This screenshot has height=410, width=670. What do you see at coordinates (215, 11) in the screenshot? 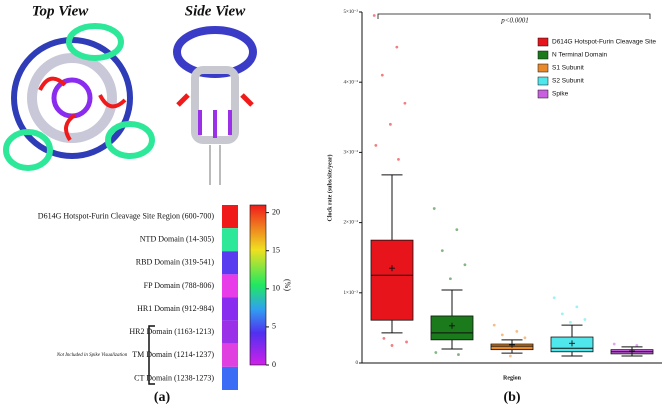
I see `view-title: Side View` at bounding box center [215, 11].